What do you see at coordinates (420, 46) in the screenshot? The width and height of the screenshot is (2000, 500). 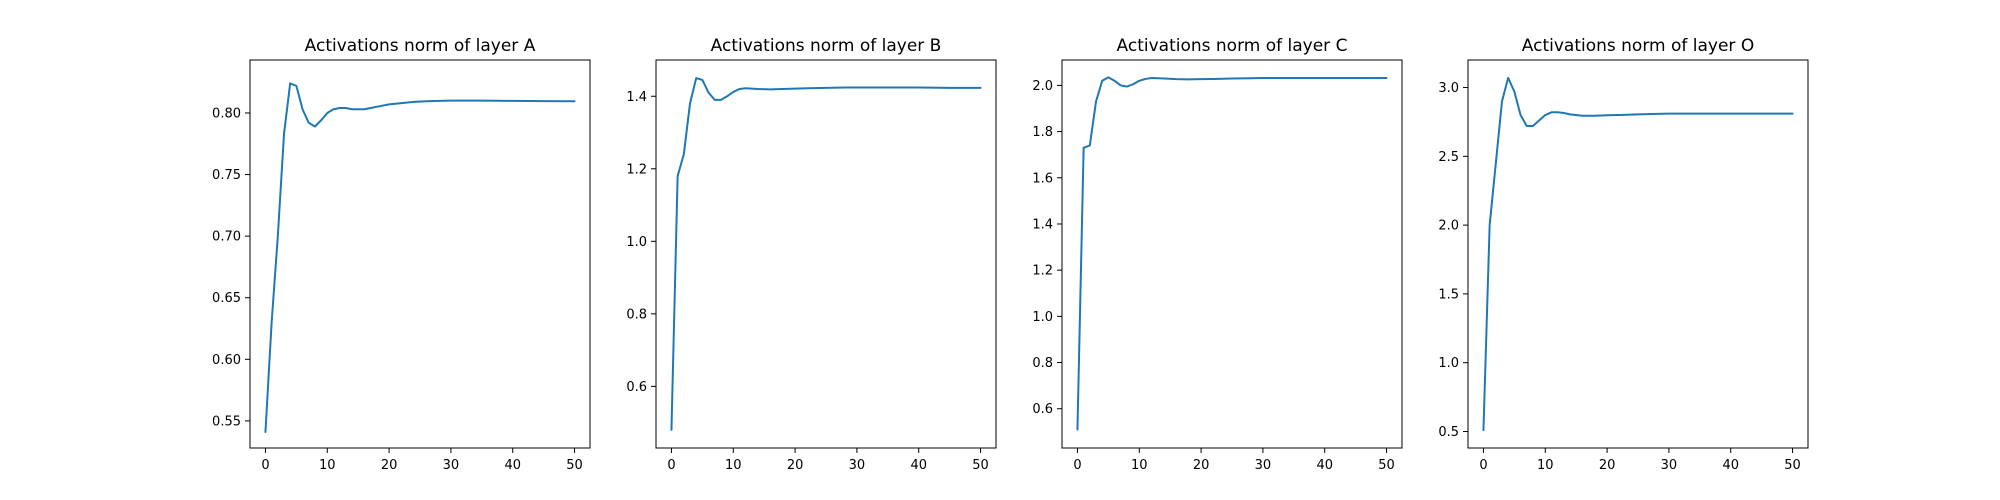 I see `chart-title: Activations norm of layer A` at bounding box center [420, 46].